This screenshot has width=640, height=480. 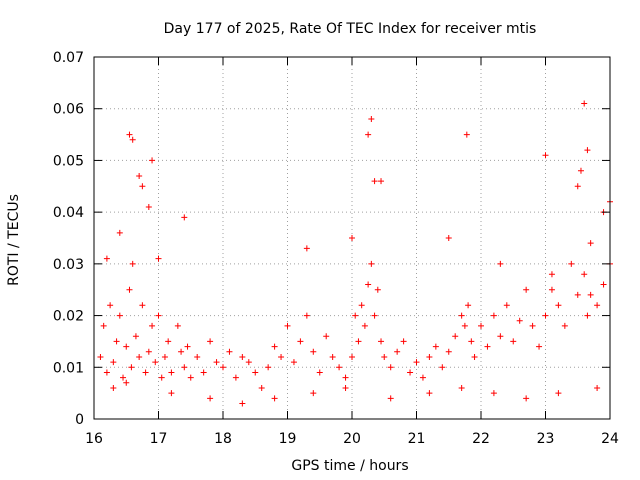 What do you see at coordinates (417, 439) in the screenshot?
I see `x-tick-label: 21` at bounding box center [417, 439].